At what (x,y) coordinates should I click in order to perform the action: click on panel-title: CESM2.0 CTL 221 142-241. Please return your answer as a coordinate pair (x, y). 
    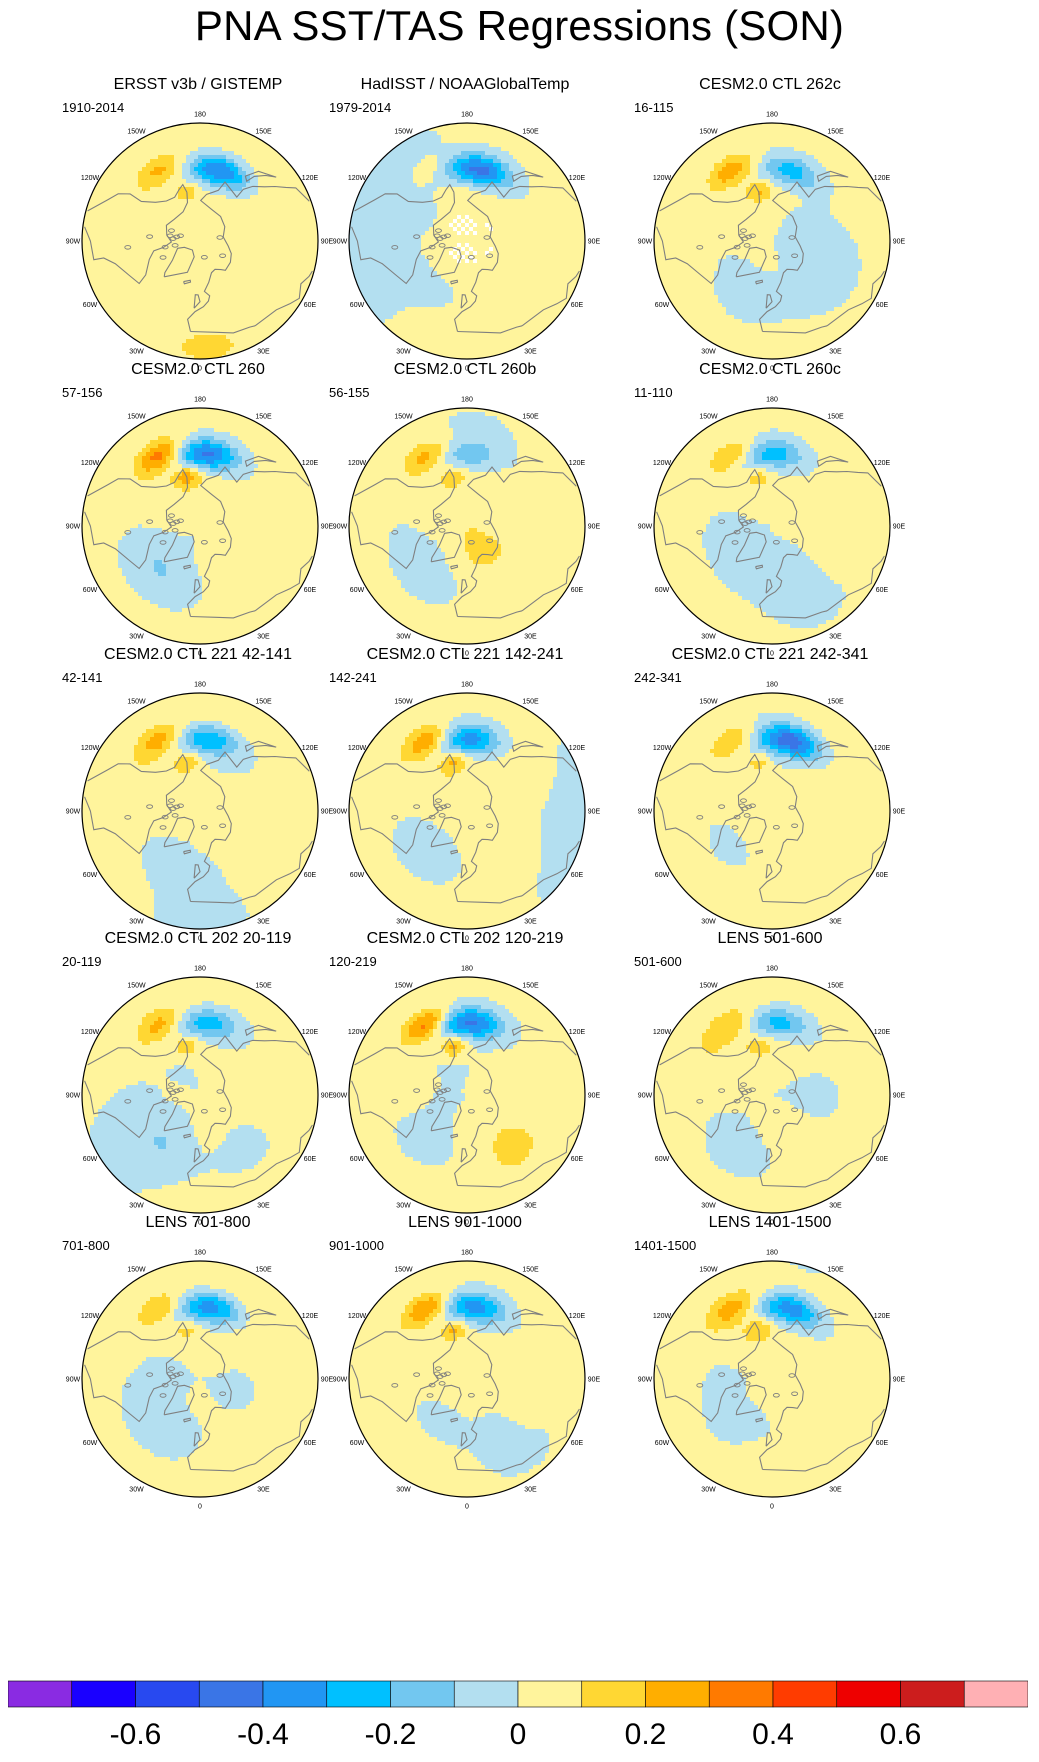
    Looking at the image, I should click on (465, 655).